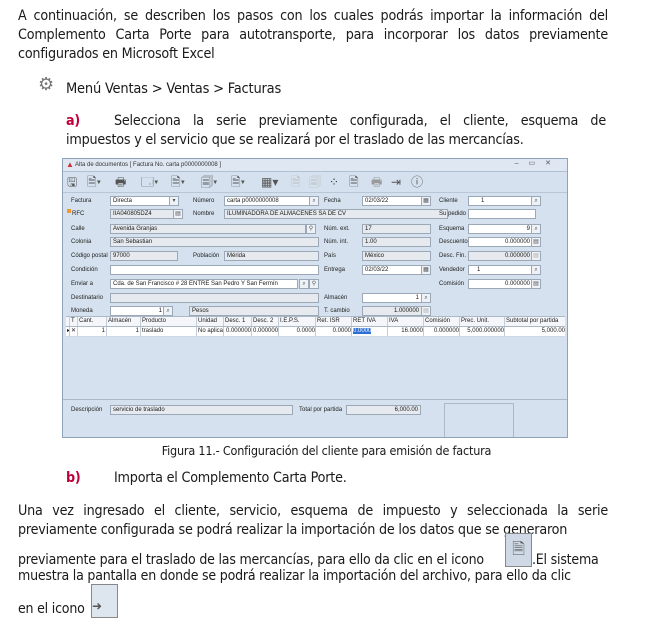 This screenshot has width=653, height=635. Describe the element at coordinates (453, 214) in the screenshot. I see `su-pedido-label: Su pedido` at that location.